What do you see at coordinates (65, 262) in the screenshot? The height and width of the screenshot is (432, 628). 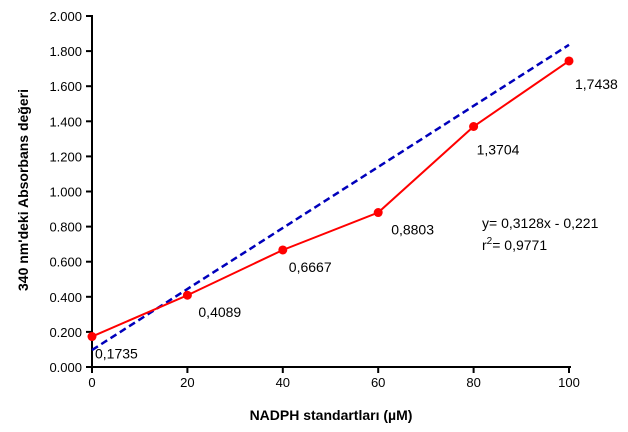 I see `y-tick-label: 0.600` at bounding box center [65, 262].